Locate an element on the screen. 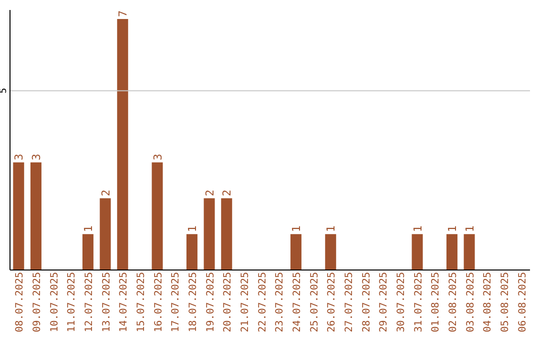 Image resolution: width=540 pixels, height=340 pixels. x-tick-label: 27.07.2025 is located at coordinates (349, 302).